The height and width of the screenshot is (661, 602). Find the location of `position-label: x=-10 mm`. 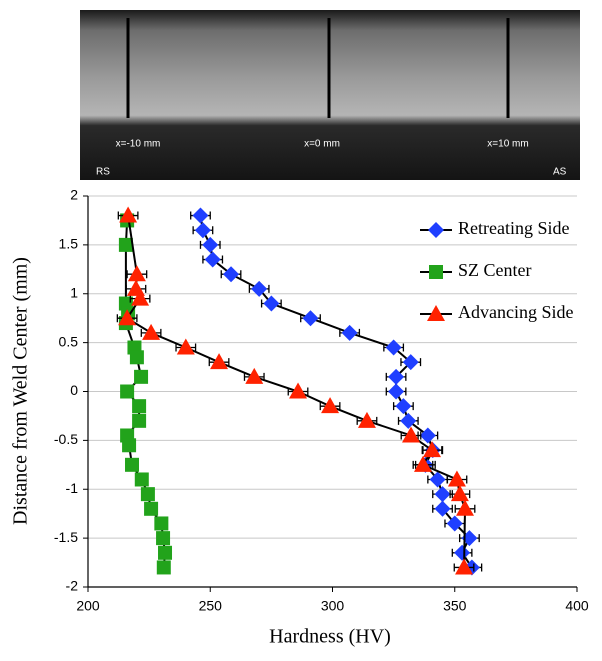

position-label: x=-10 mm is located at coordinates (138, 144).